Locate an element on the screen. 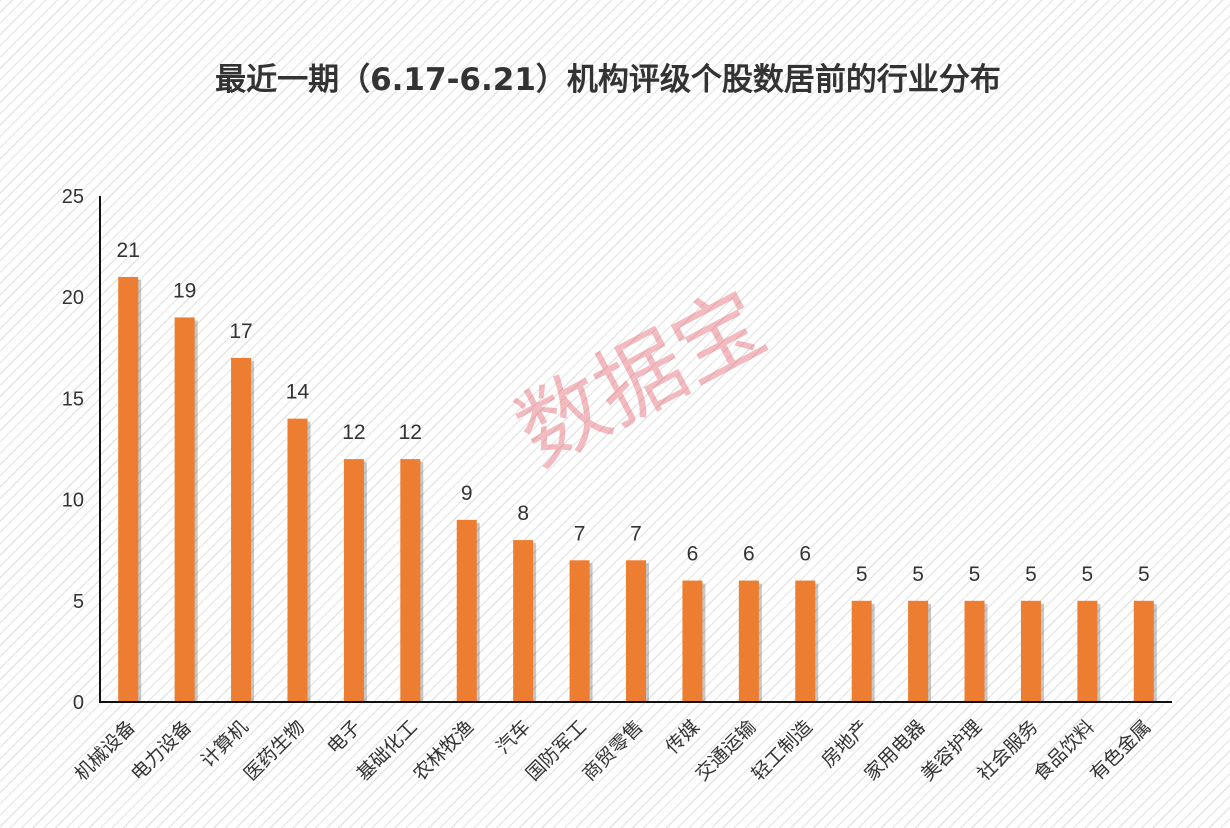 The height and width of the screenshot is (828, 1230). data-label: 9 is located at coordinates (467, 493).